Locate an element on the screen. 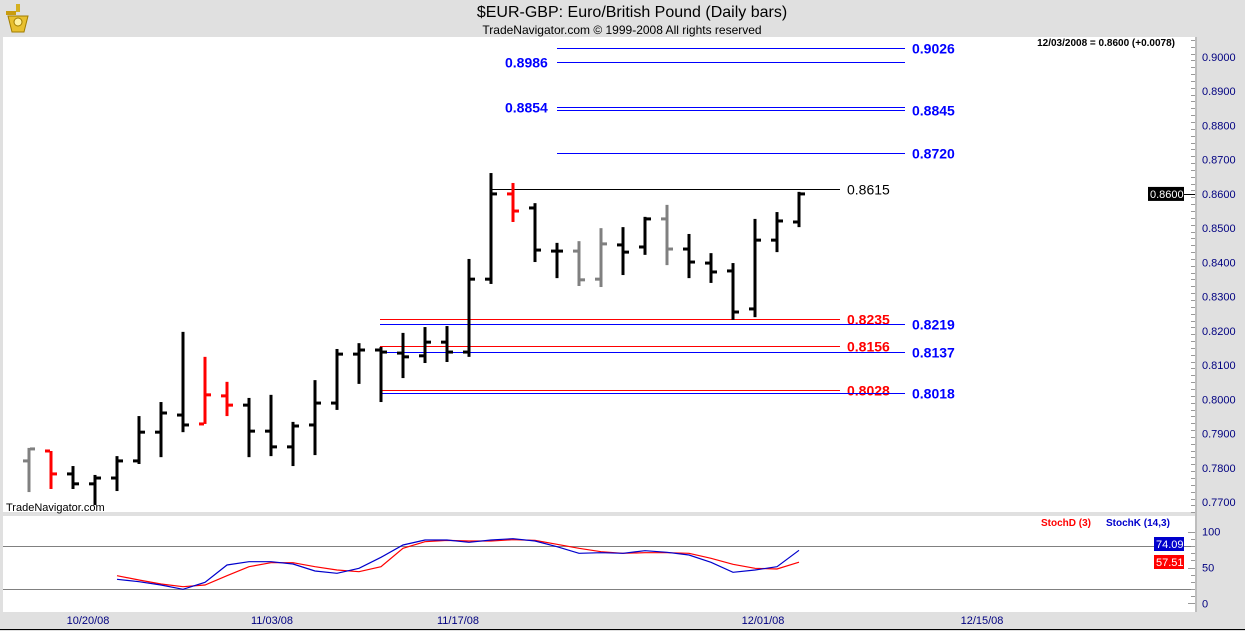  stoch-line-k is located at coordinates (458, 564).